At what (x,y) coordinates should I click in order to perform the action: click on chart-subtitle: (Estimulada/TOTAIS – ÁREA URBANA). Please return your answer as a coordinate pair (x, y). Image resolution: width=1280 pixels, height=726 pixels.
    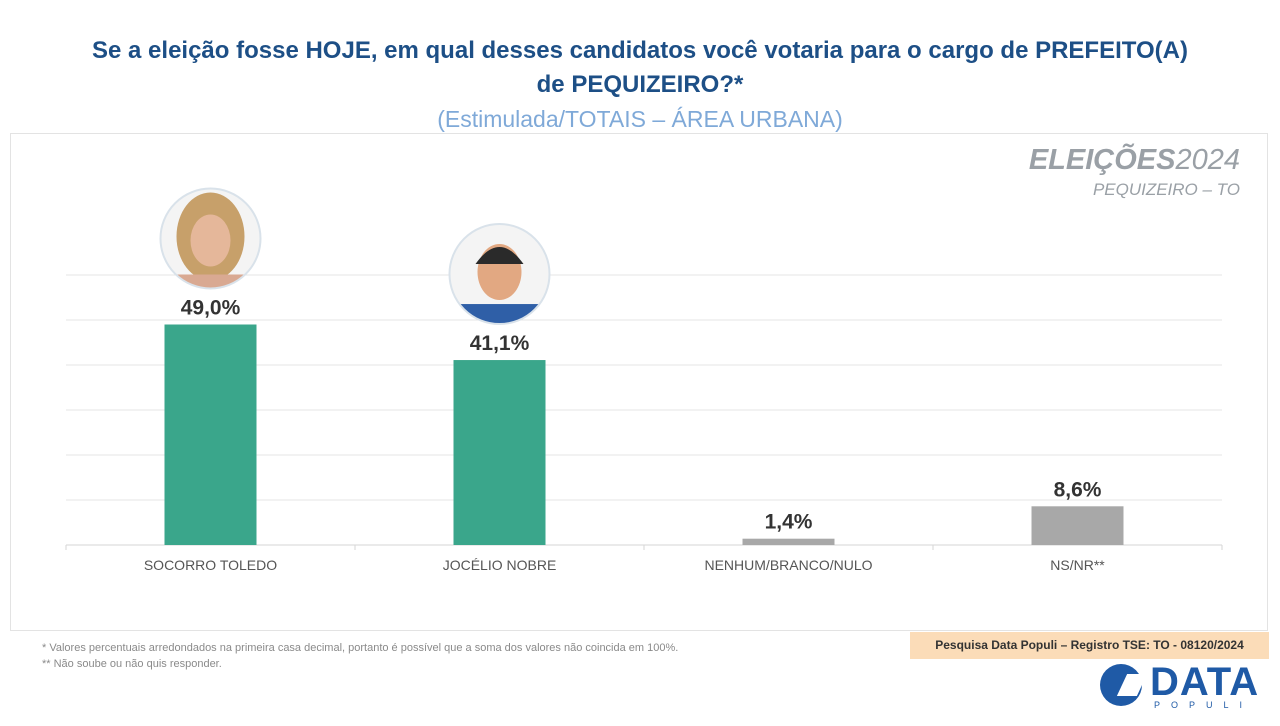
    Looking at the image, I should click on (640, 119).